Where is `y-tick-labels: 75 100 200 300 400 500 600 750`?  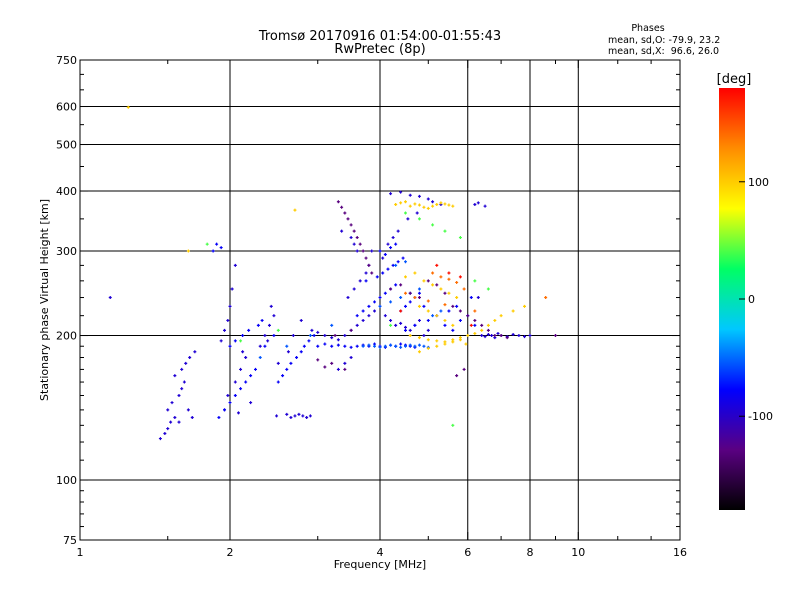
y-tick-labels: 75 100 200 300 400 500 600 750 is located at coordinates (66, 300).